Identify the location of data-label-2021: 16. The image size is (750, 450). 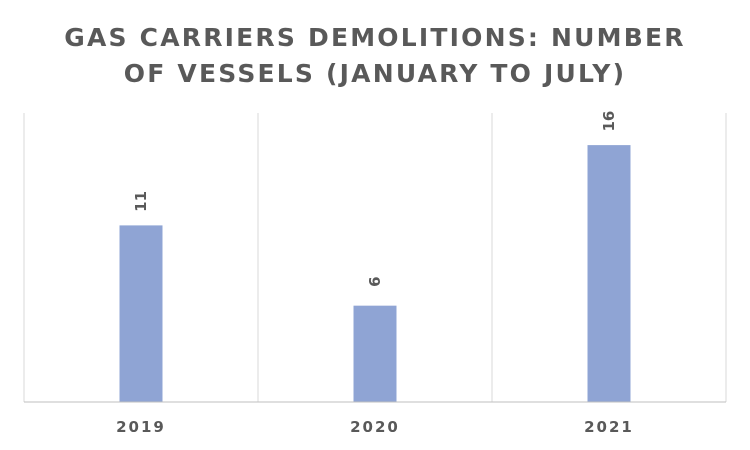
(609, 121).